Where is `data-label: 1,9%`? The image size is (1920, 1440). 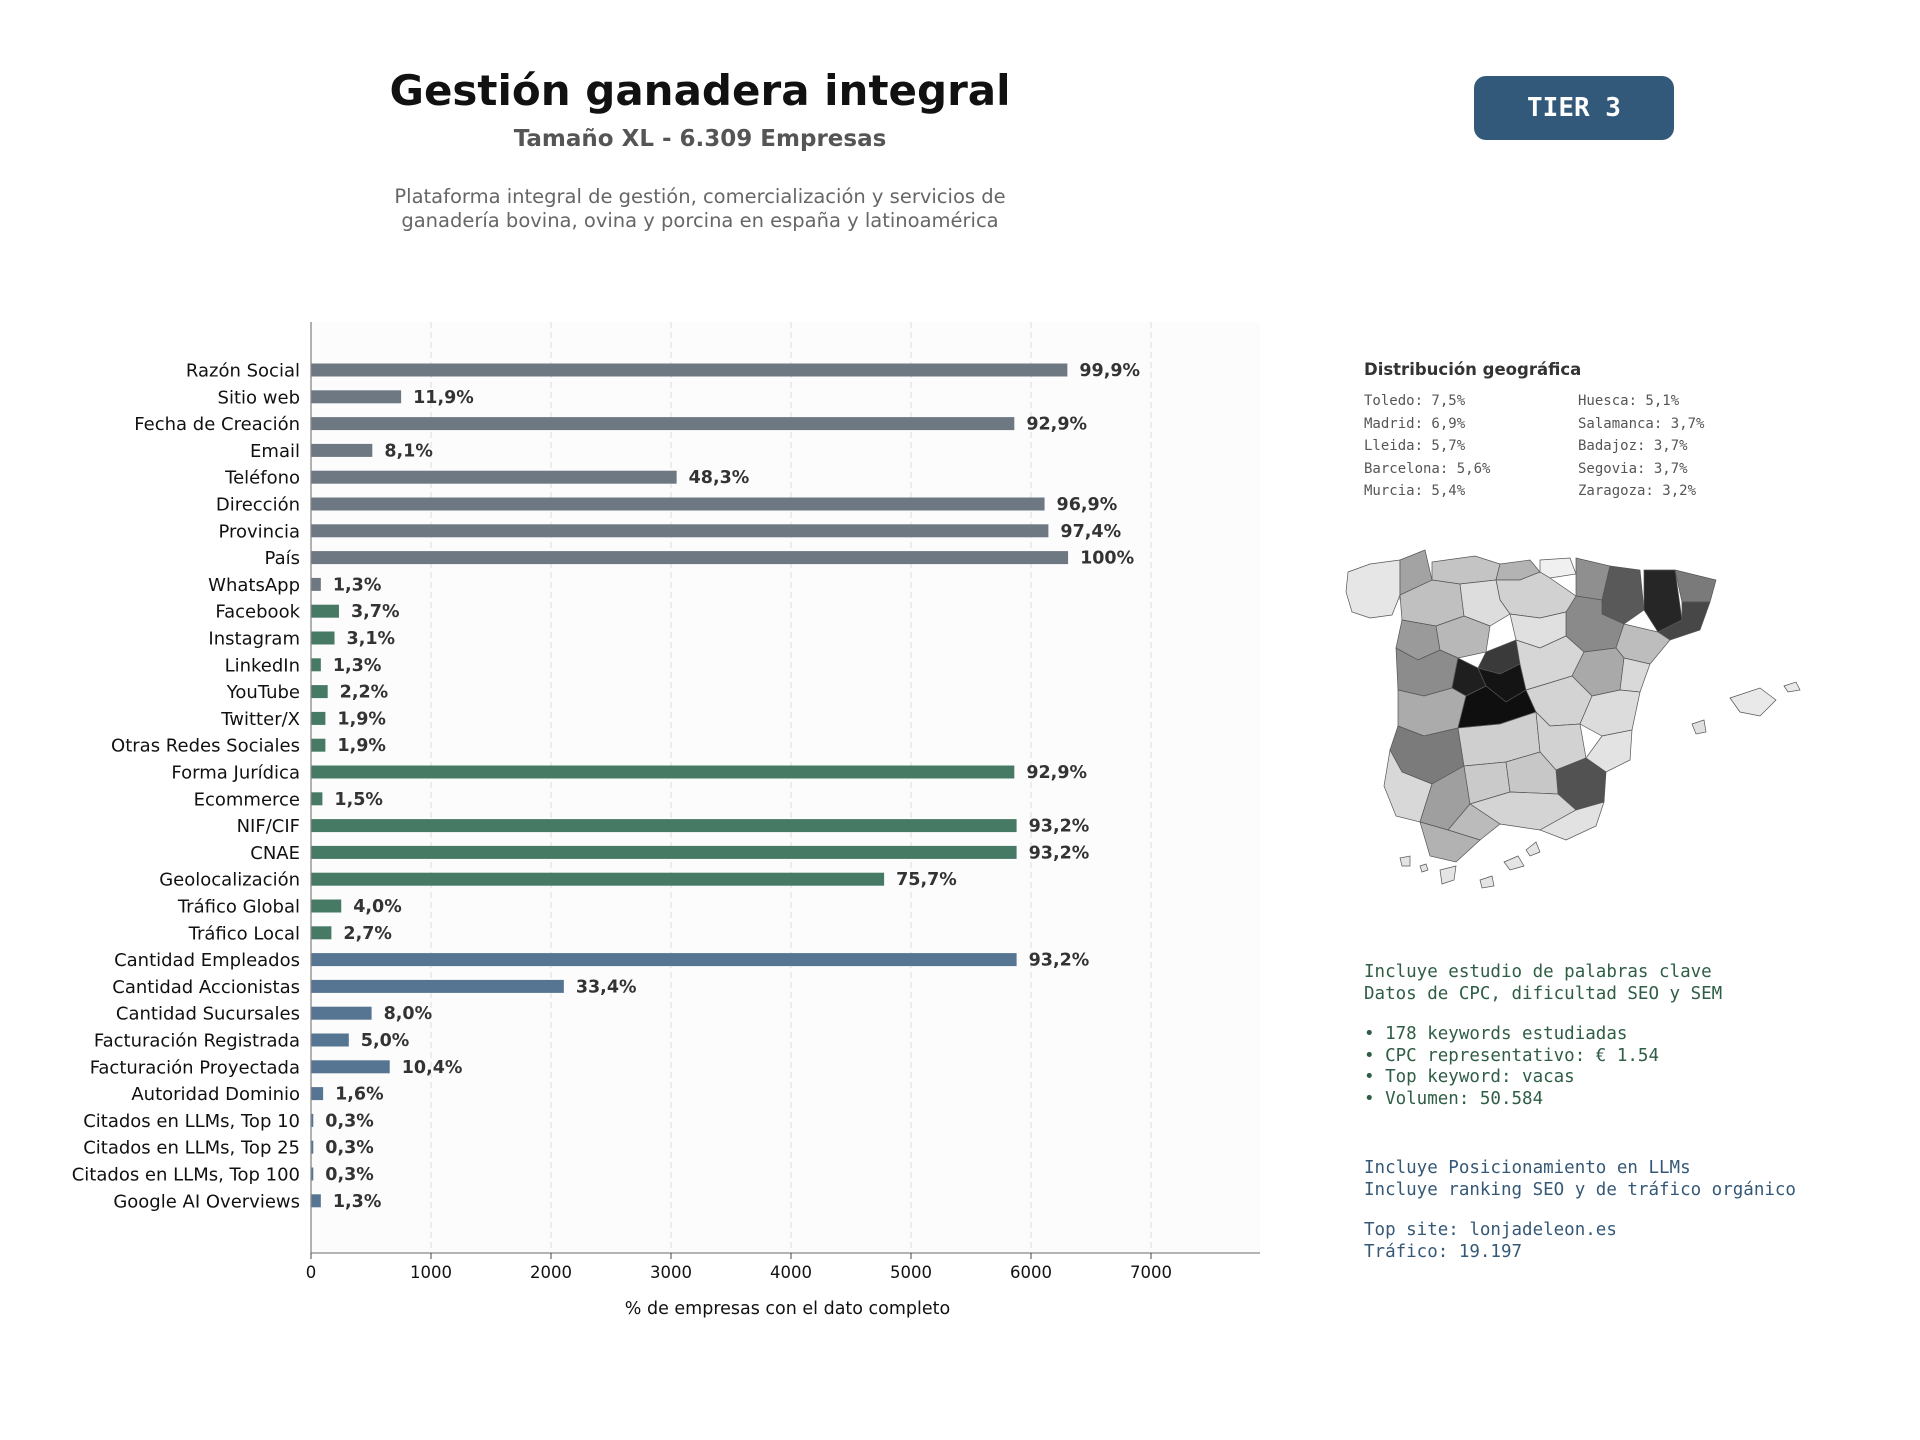 data-label: 1,9% is located at coordinates (361, 746).